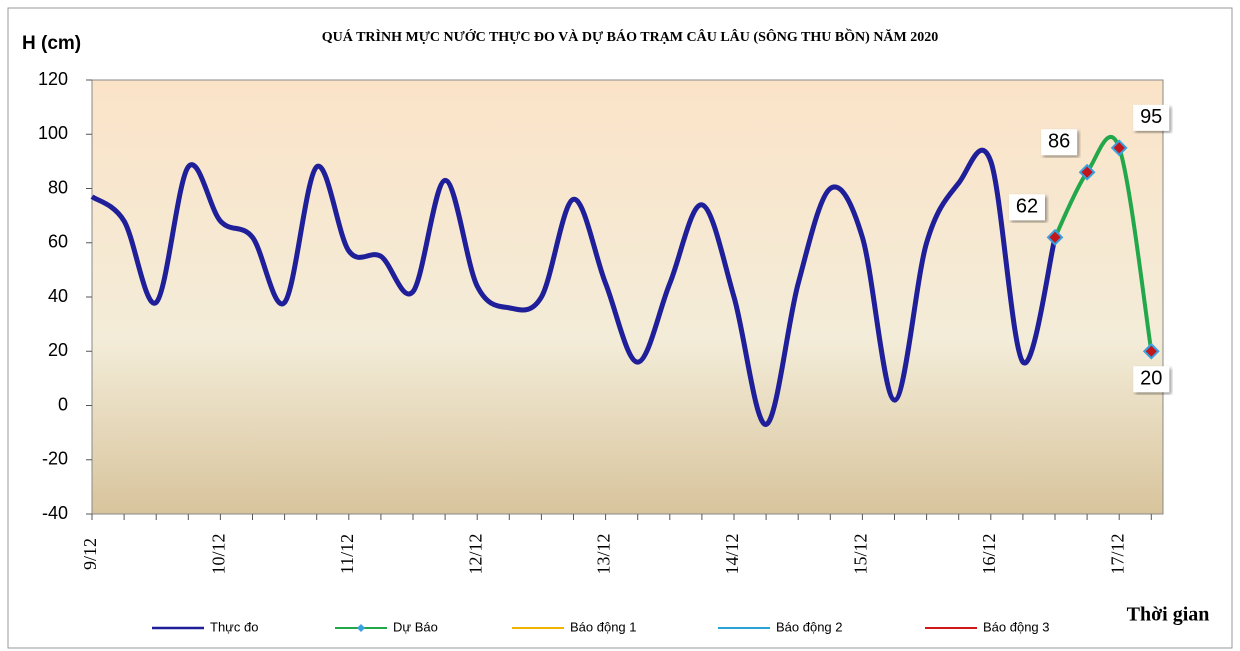 Image resolution: width=1240 pixels, height=651 pixels. Describe the element at coordinates (55, 459) in the screenshot. I see `y-tick-label: -20` at that location.